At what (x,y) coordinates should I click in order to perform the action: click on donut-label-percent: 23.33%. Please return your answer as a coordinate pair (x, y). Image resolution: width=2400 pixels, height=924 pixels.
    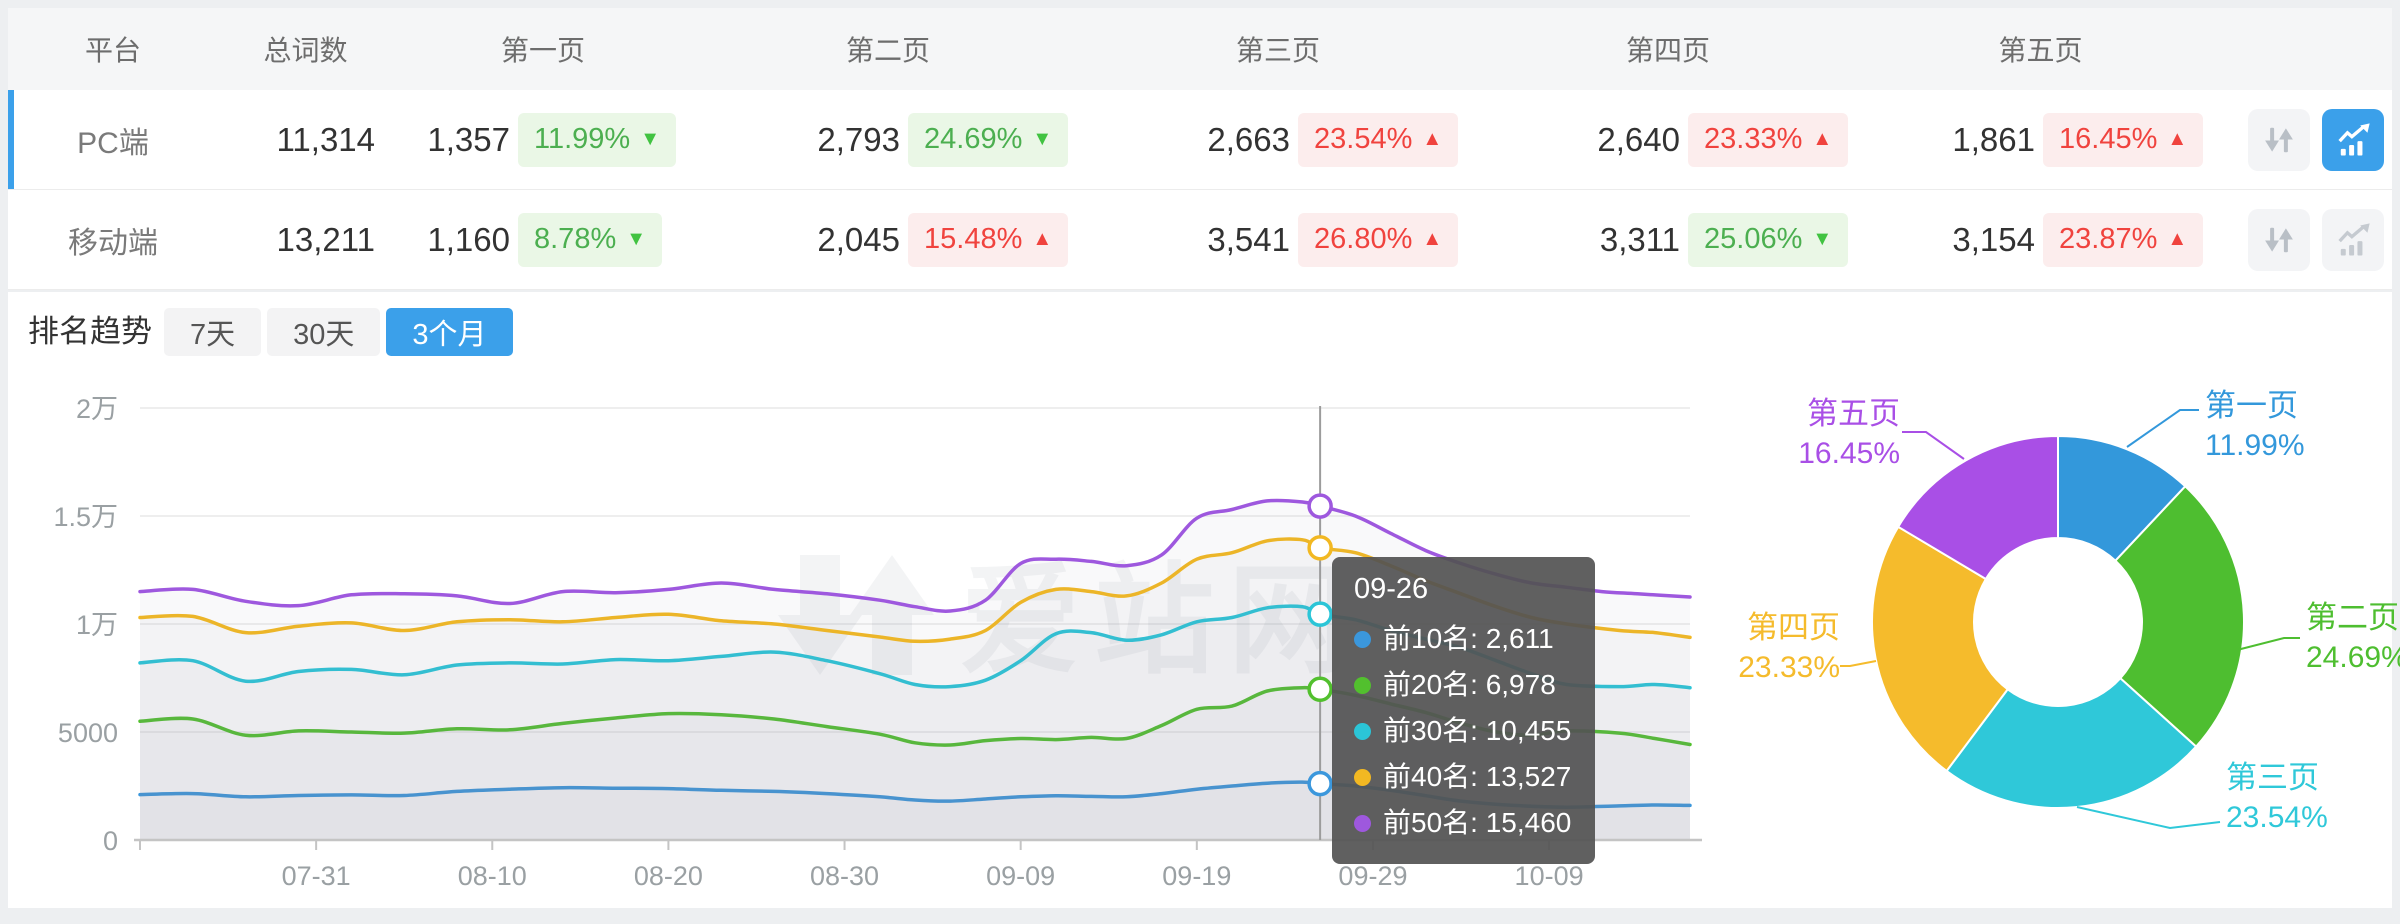
    Looking at the image, I should click on (1789, 667).